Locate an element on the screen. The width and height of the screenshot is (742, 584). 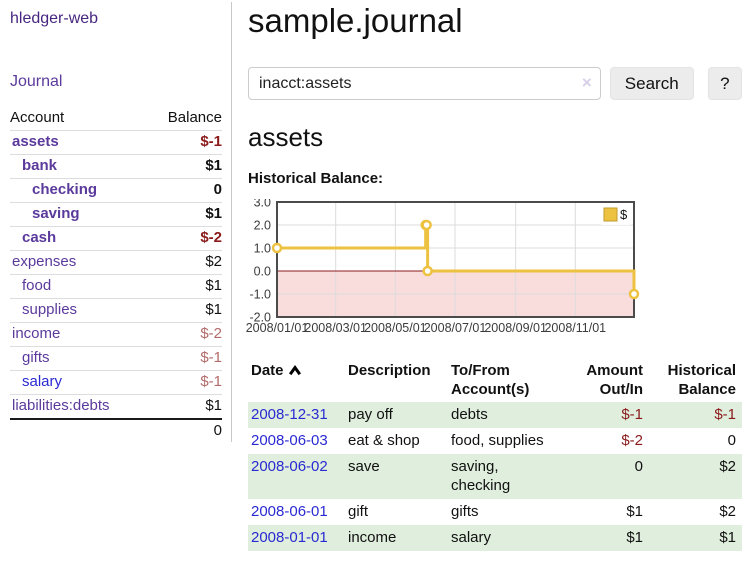
page-title: sample.journal is located at coordinates (355, 20).